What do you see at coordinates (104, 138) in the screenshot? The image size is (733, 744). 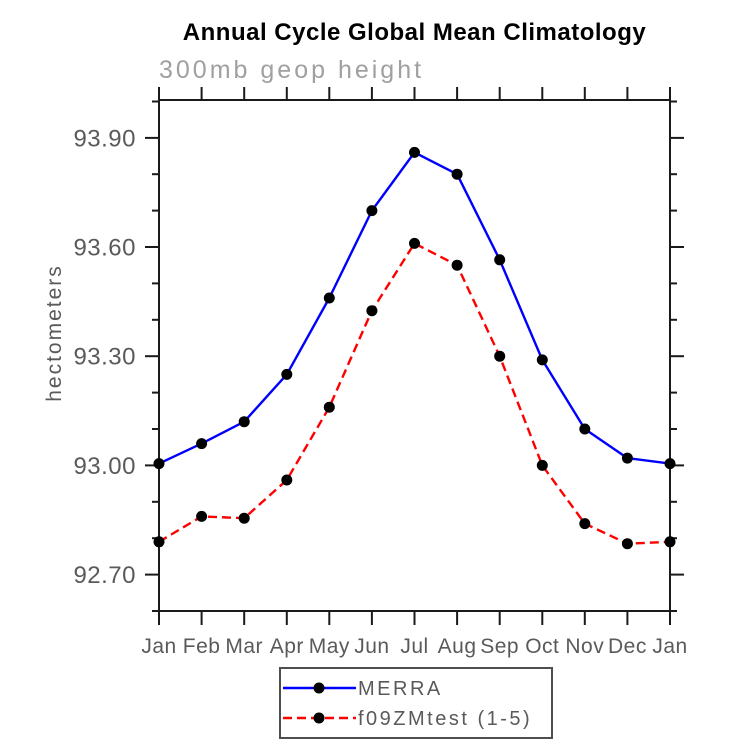 I see `y-tick-label: 93.90` at bounding box center [104, 138].